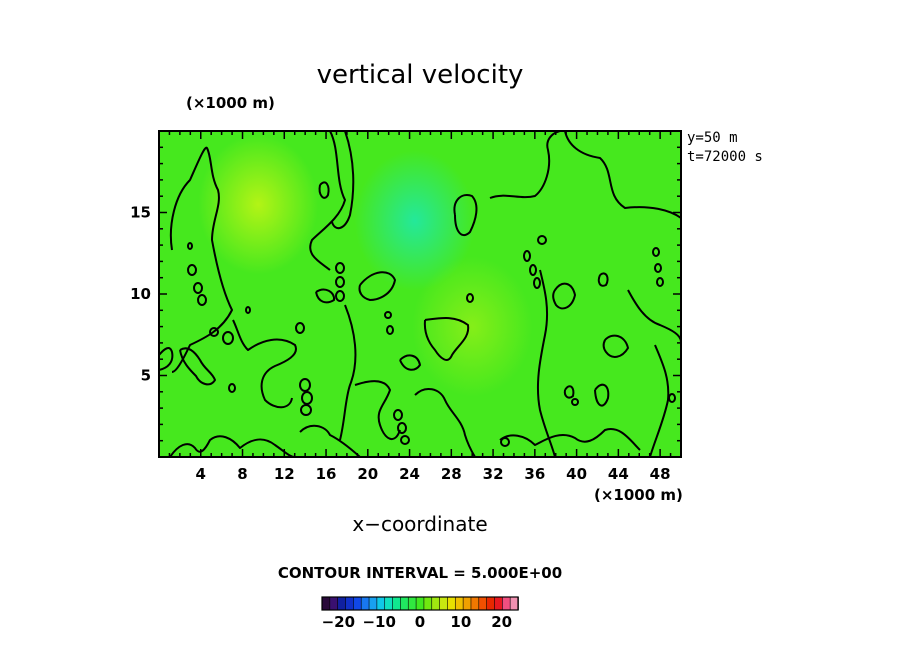 The image size is (904, 654). Describe the element at coordinates (660, 474) in the screenshot. I see `x-tick-label: 48` at that location.